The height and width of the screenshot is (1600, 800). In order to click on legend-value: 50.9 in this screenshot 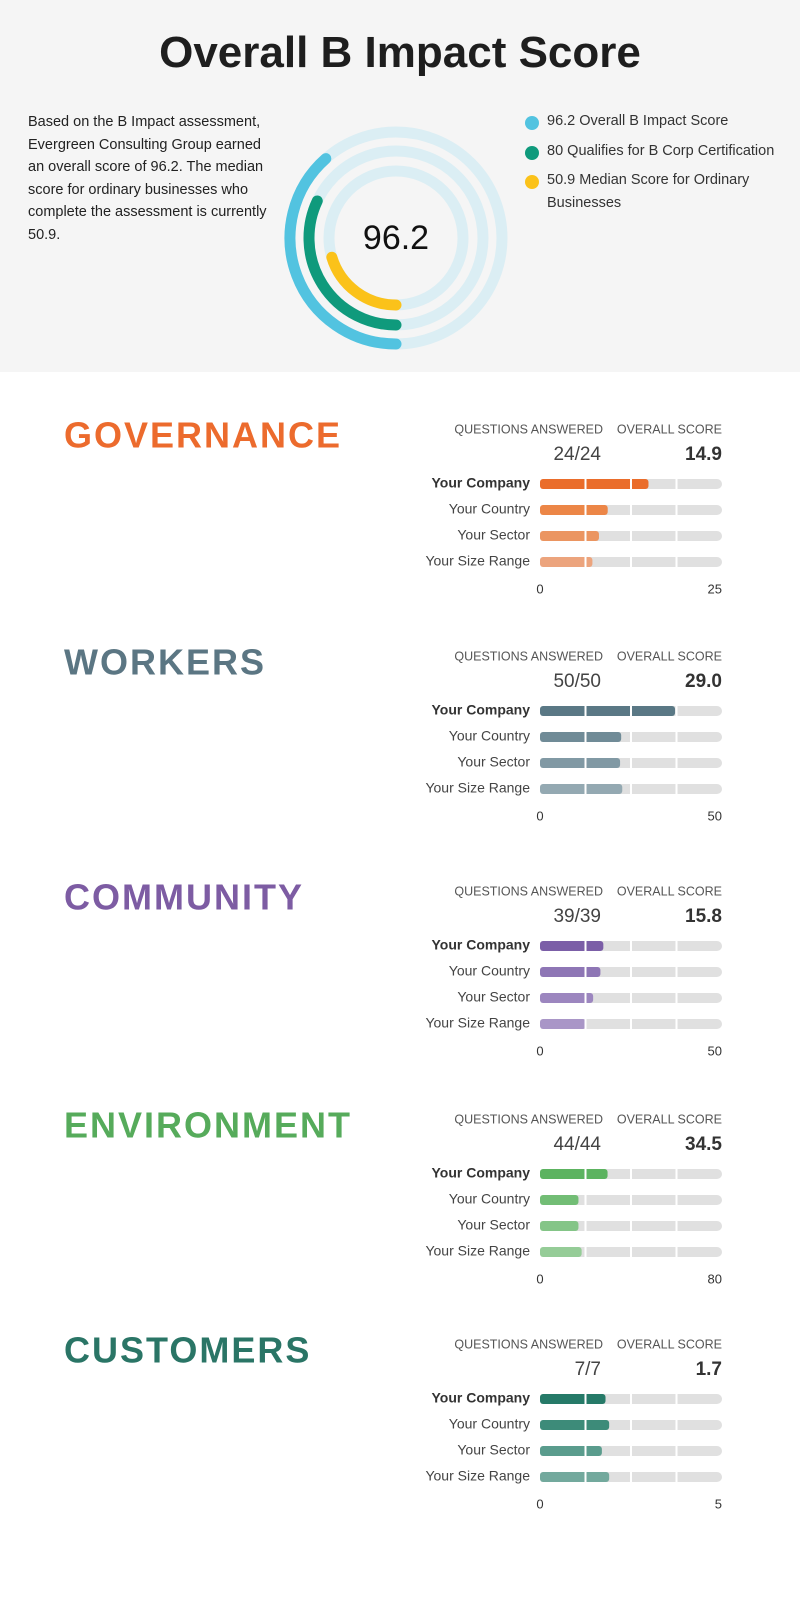, I will do `click(561, 180)`.